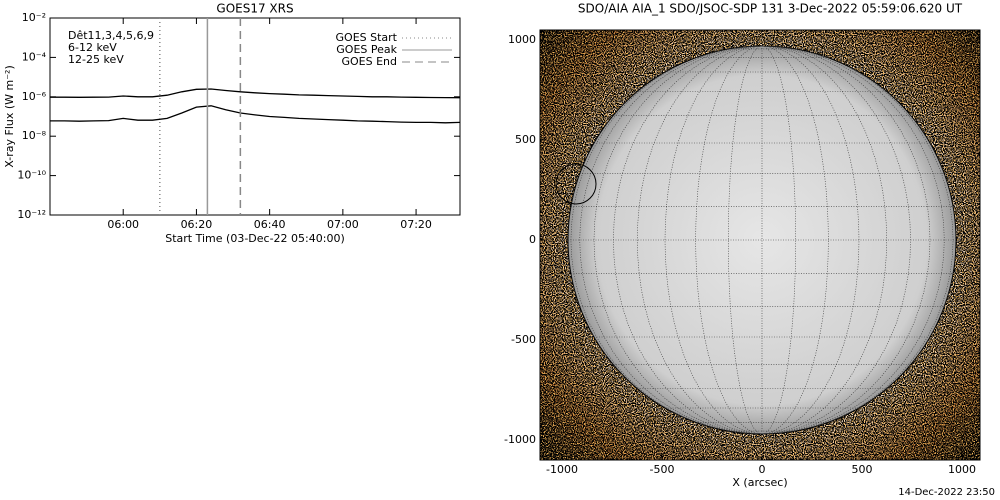 Image resolution: width=1000 pixels, height=500 pixels. I want to click on x-axis-label: Start Time (03-Dec-22 05:40:00), so click(255, 238).